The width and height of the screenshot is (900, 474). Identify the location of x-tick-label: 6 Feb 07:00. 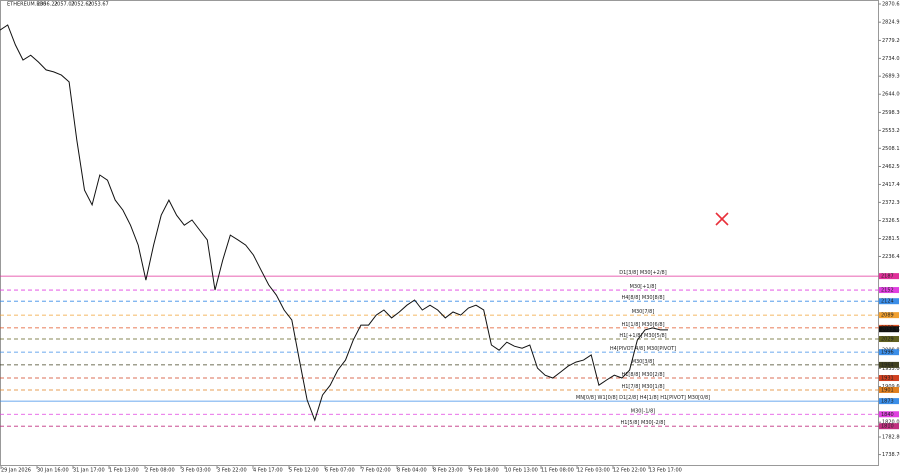
(340, 471).